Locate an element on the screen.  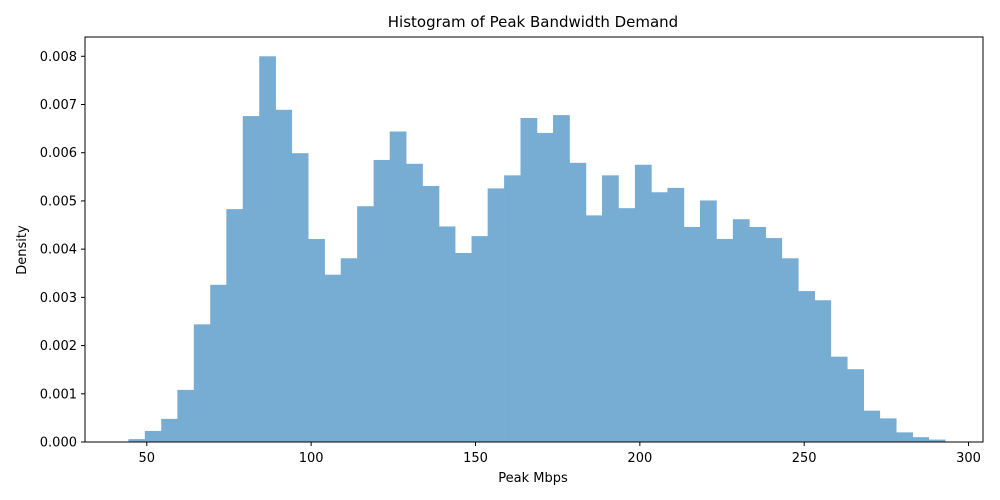
x-axis-label: Peak Mbps is located at coordinates (533, 478).